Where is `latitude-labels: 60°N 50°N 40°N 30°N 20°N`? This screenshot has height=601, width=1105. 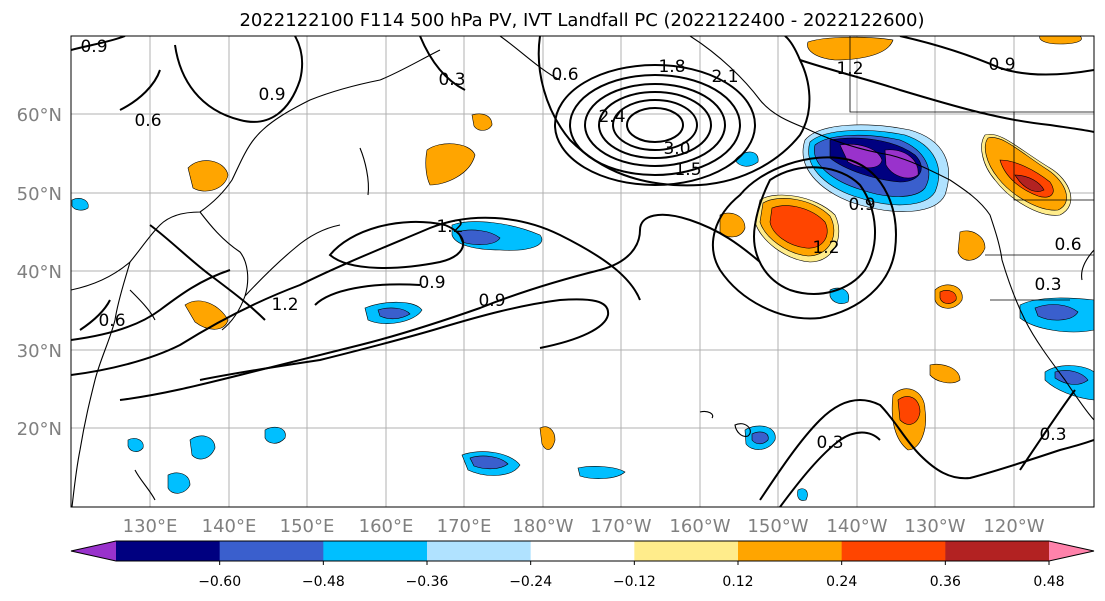 latitude-labels: 60°N 50°N 40°N 30°N 20°N is located at coordinates (39, 272).